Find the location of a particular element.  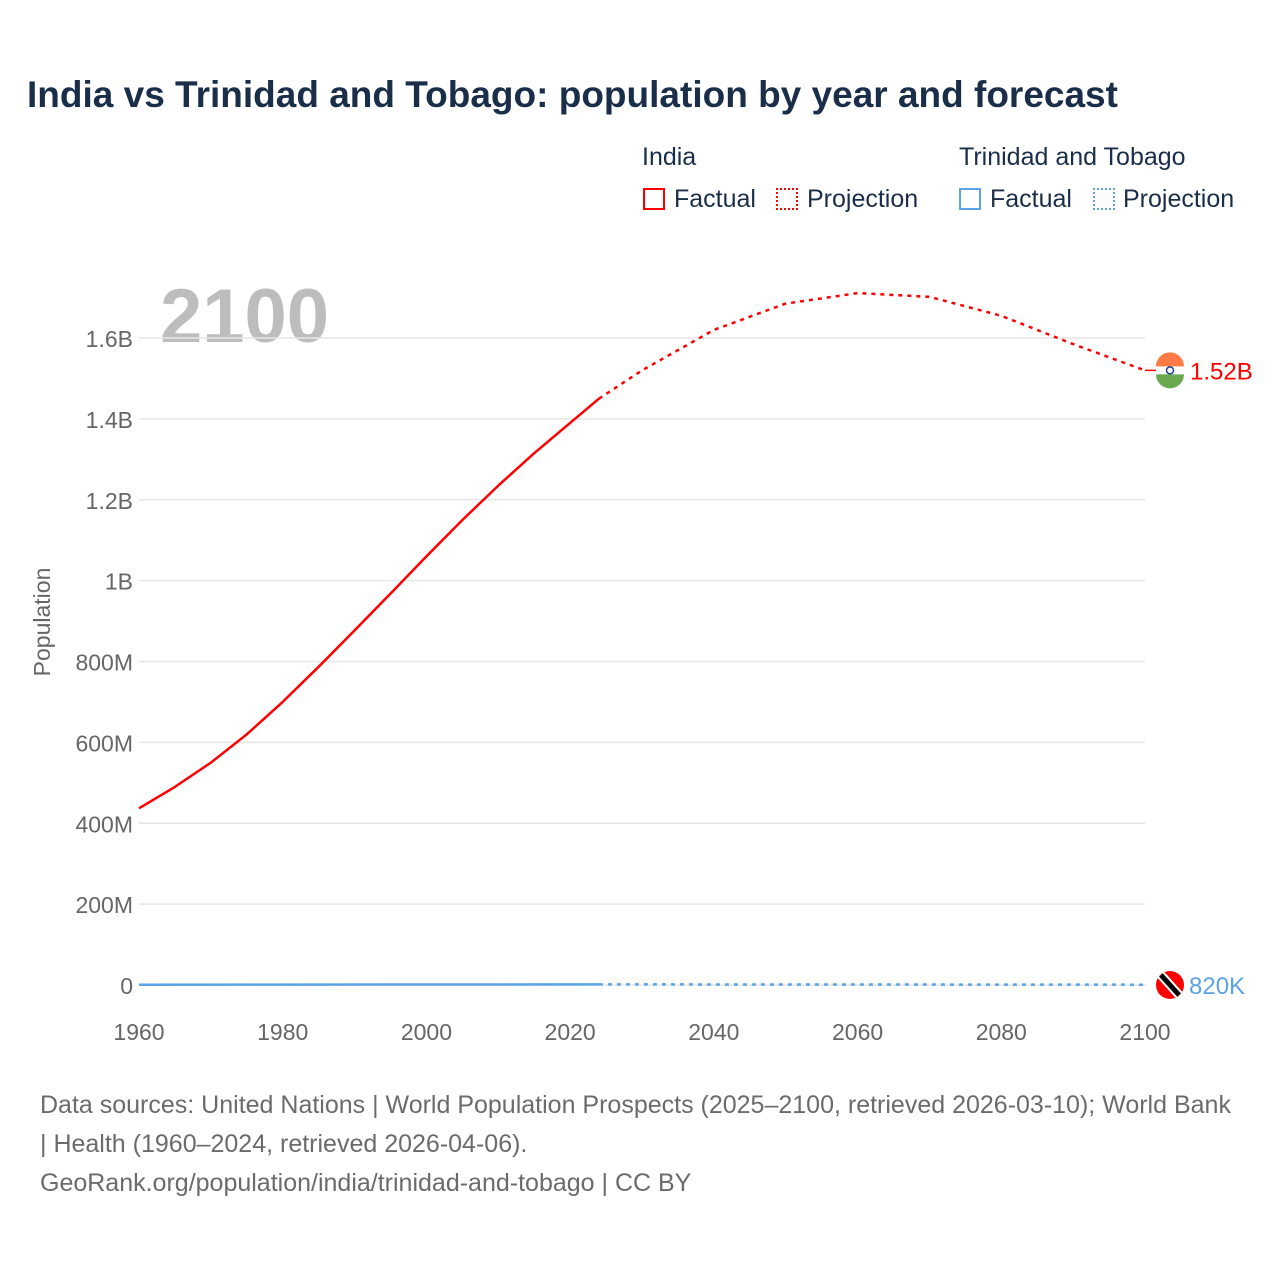

y-tick-label: 1.6B is located at coordinates (109, 339).